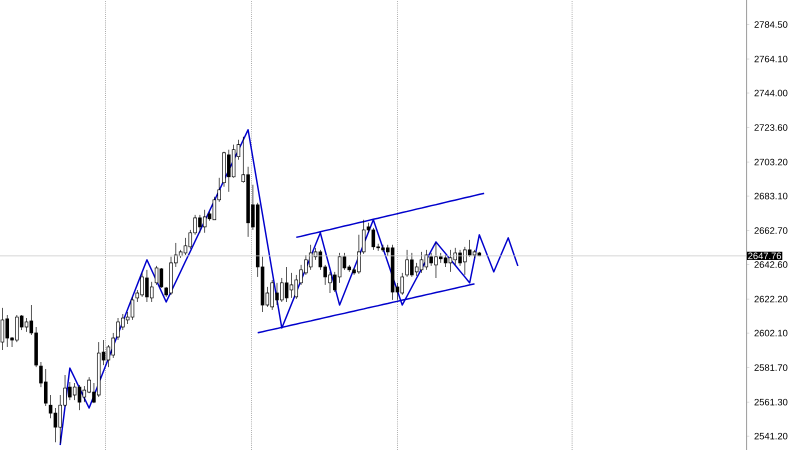 This screenshot has height=450, width=800. What do you see at coordinates (771, 299) in the screenshot?
I see `y-tick-label: 2622.20` at bounding box center [771, 299].